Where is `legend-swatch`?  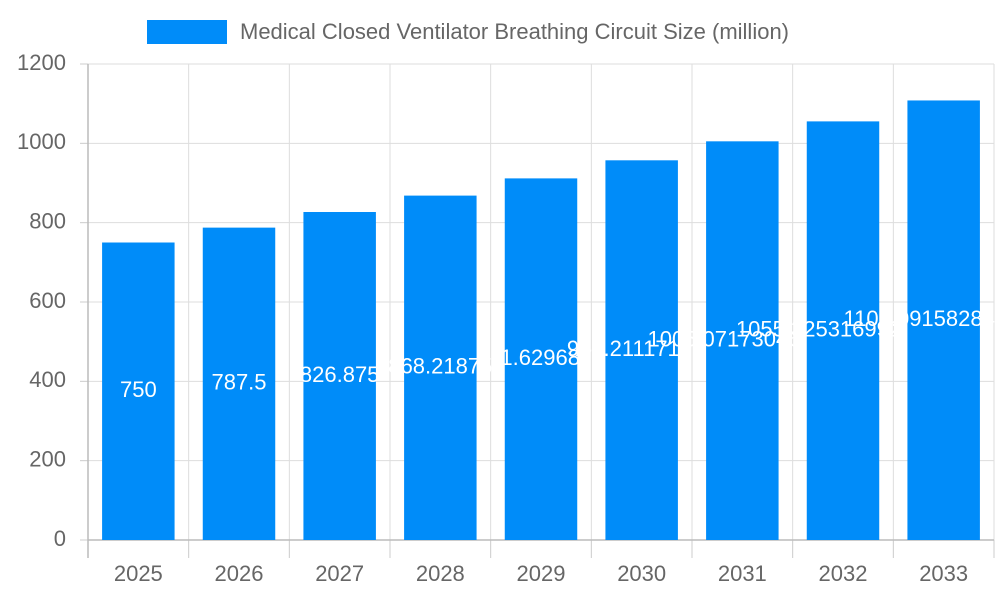
legend-swatch is located at coordinates (187, 32).